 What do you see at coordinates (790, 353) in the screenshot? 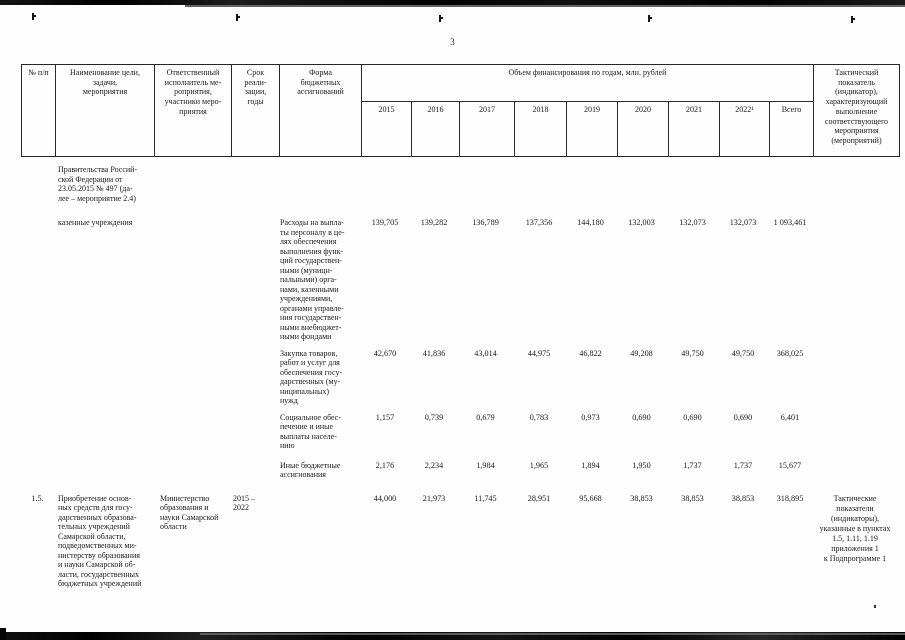
I see `cell-value-total: 368,025` at bounding box center [790, 353].